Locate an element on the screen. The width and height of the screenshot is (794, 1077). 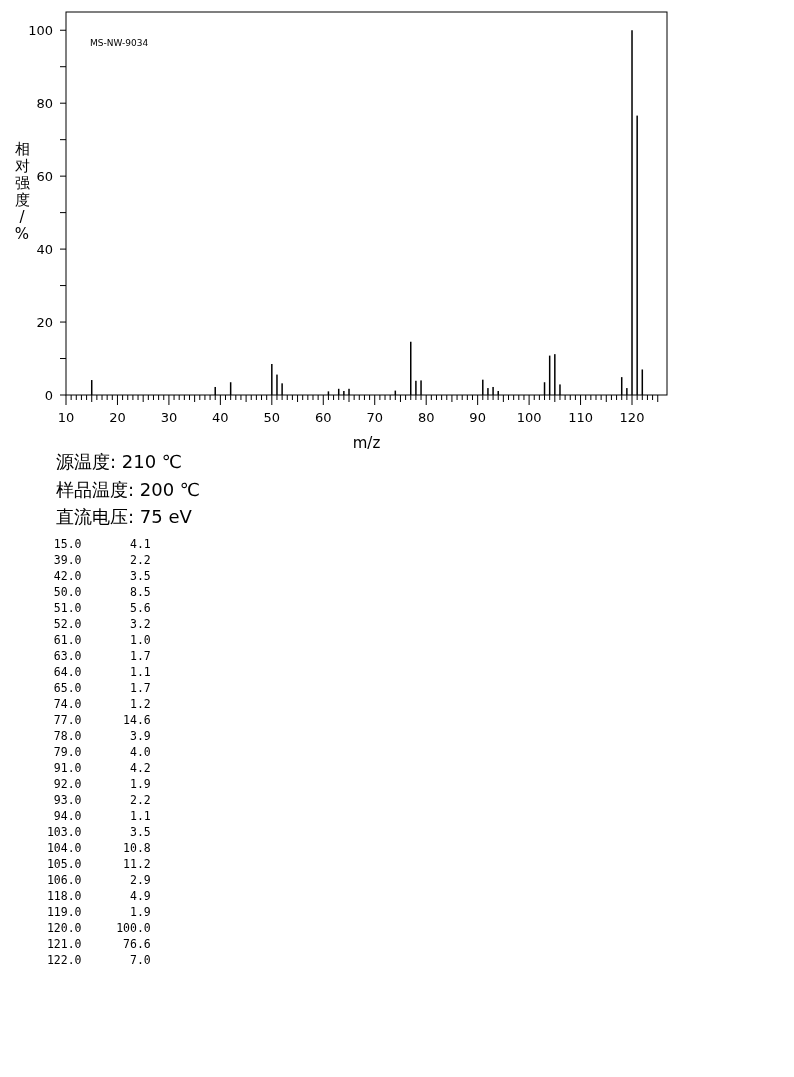
x-tick-label: 70 is located at coordinates (375, 417).